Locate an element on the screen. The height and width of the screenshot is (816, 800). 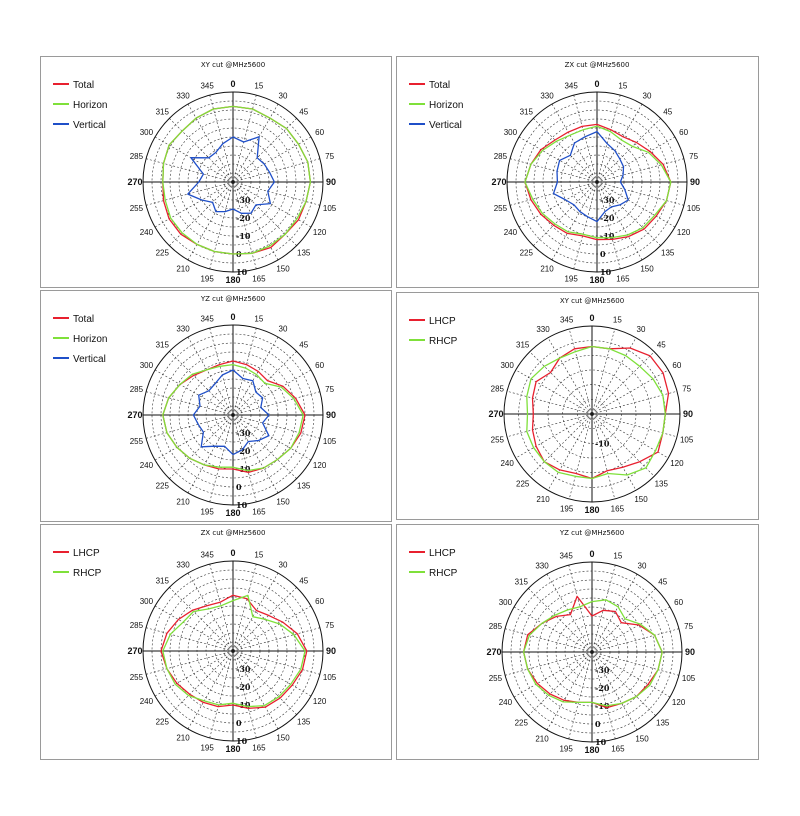
chart-title: XY cut @MHz5600 is located at coordinates (592, 301).